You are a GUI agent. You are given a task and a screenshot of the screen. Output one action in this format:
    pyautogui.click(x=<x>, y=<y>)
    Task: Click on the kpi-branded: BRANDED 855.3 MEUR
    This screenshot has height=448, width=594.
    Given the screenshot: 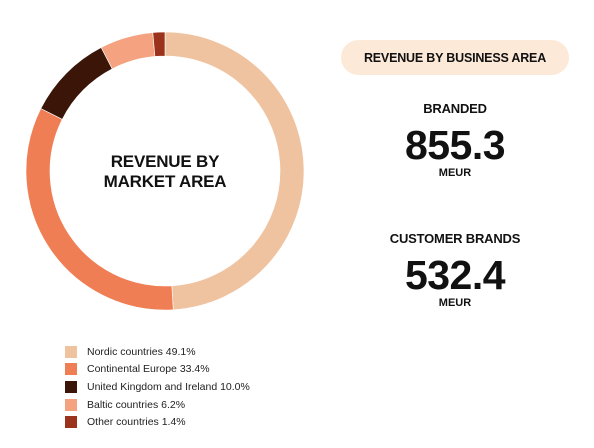 What is the action you would take?
    pyautogui.click(x=455, y=140)
    